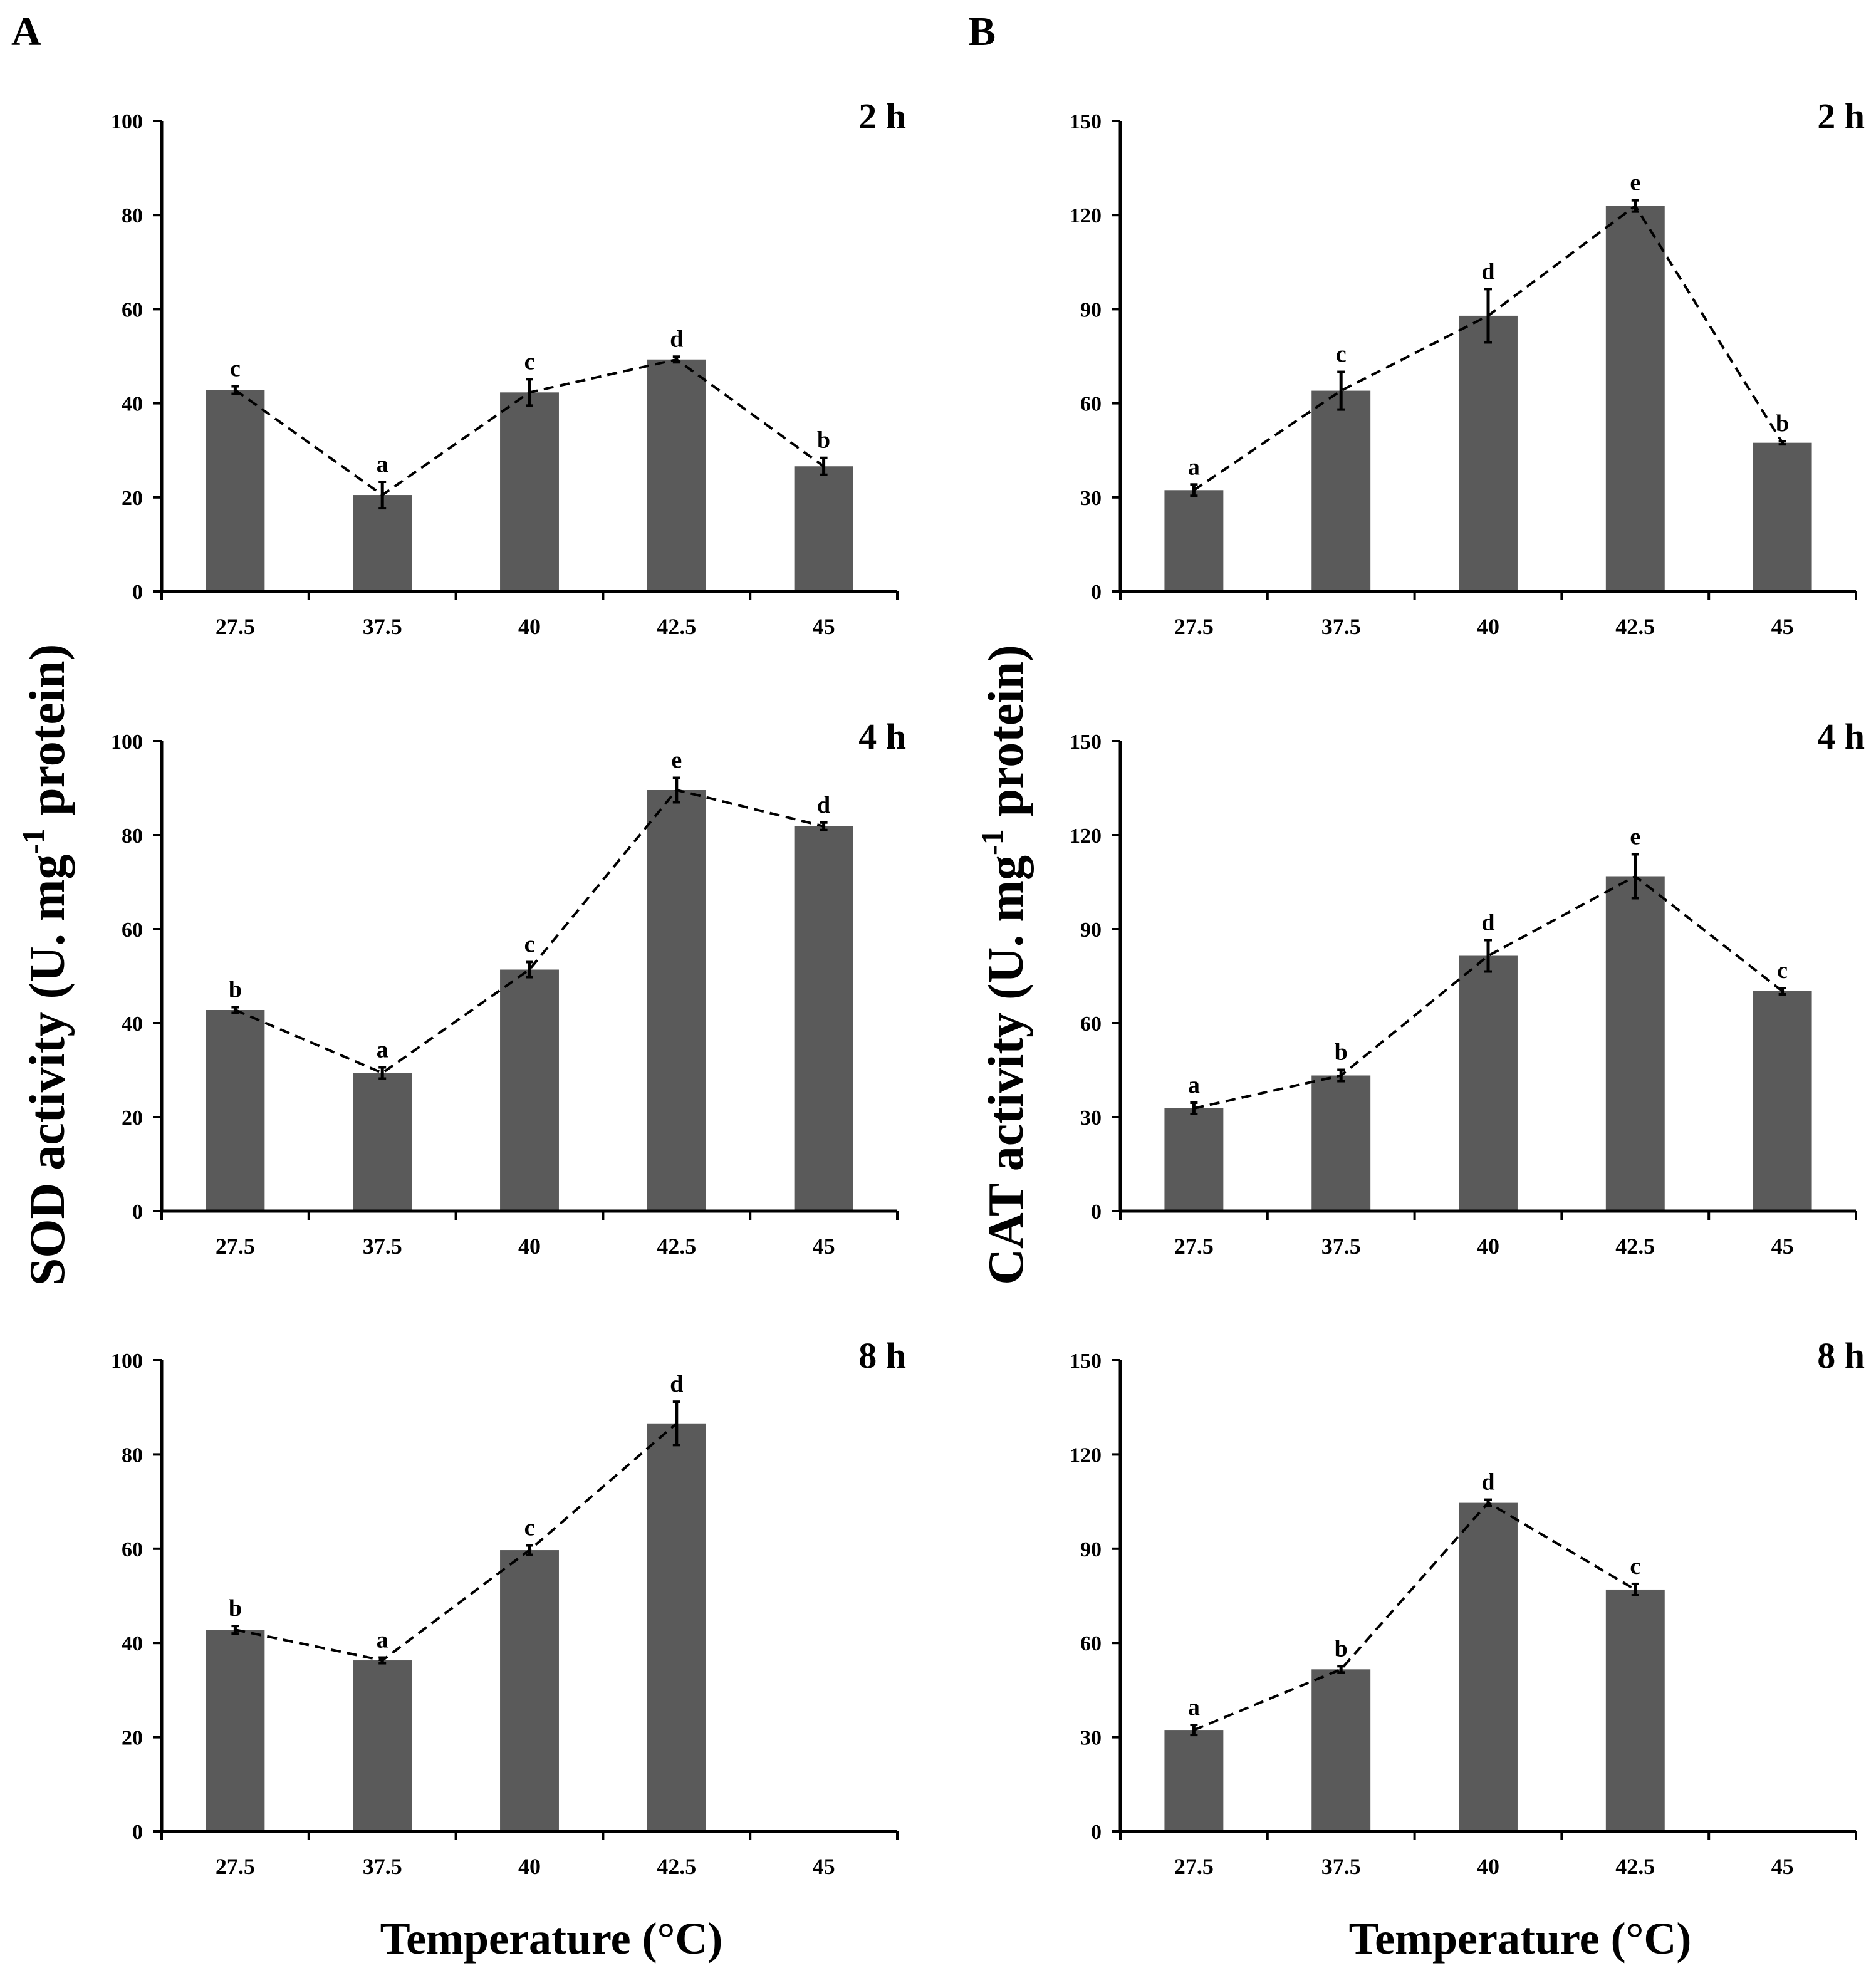 The width and height of the screenshot is (1876, 1973). I want to click on sod-8h-x-tick-label: 45, so click(824, 1867).